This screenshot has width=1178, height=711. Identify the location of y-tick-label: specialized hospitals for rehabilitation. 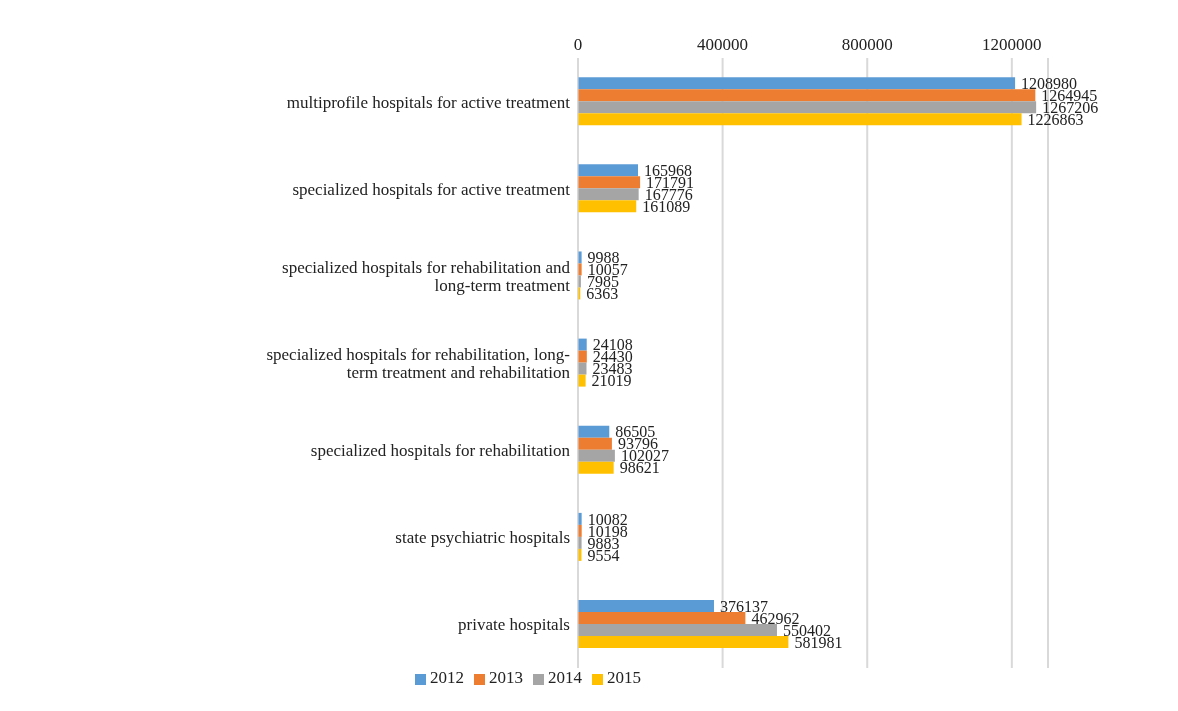
(440, 450).